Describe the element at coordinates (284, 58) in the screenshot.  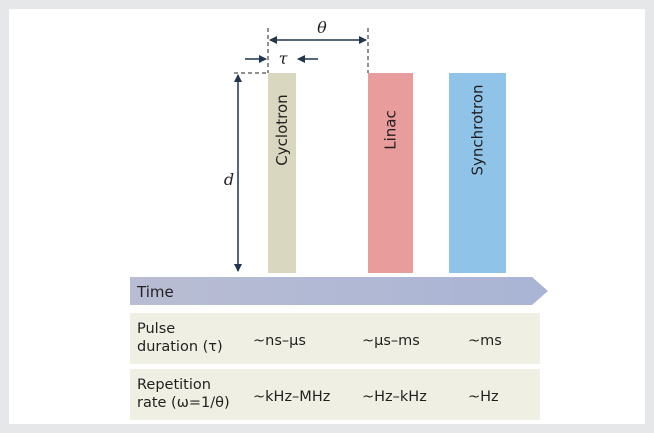
I see `tau-symbol: τ` at that location.